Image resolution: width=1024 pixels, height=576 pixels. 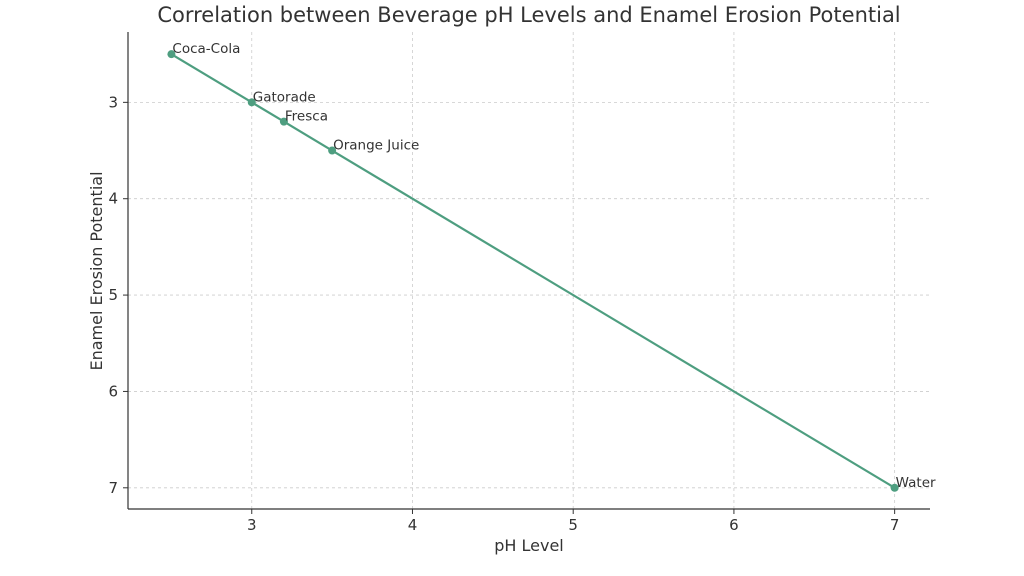 I want to click on y-tick-label: 5, so click(x=113, y=295).